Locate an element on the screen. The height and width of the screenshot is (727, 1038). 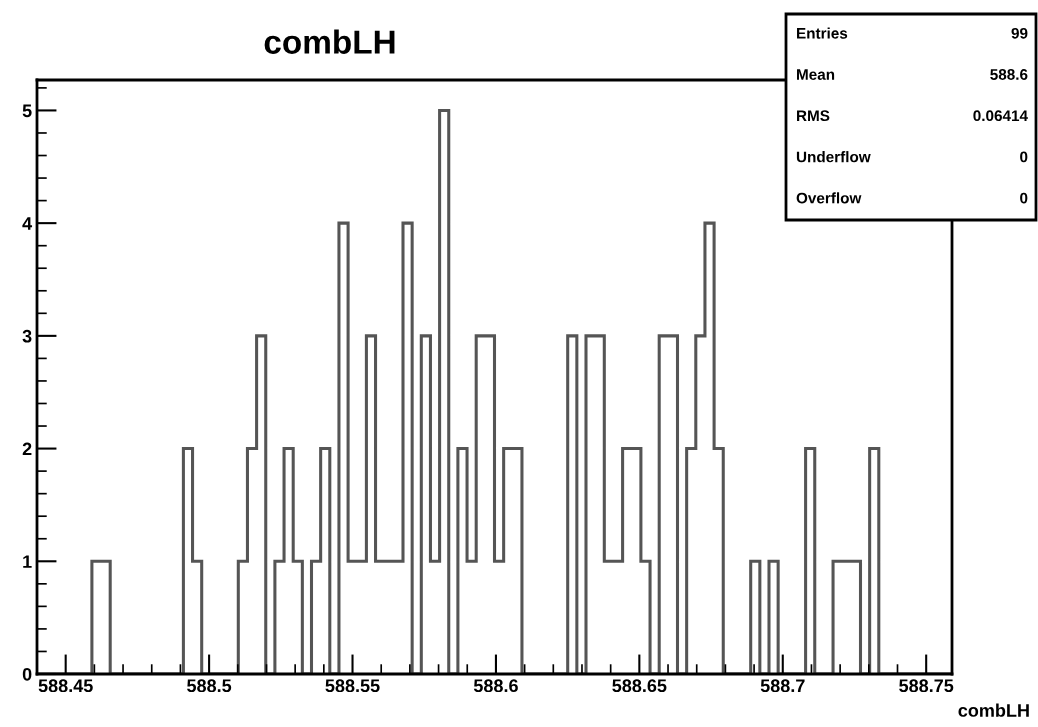
x-tick-label: 588.7 is located at coordinates (782, 686).